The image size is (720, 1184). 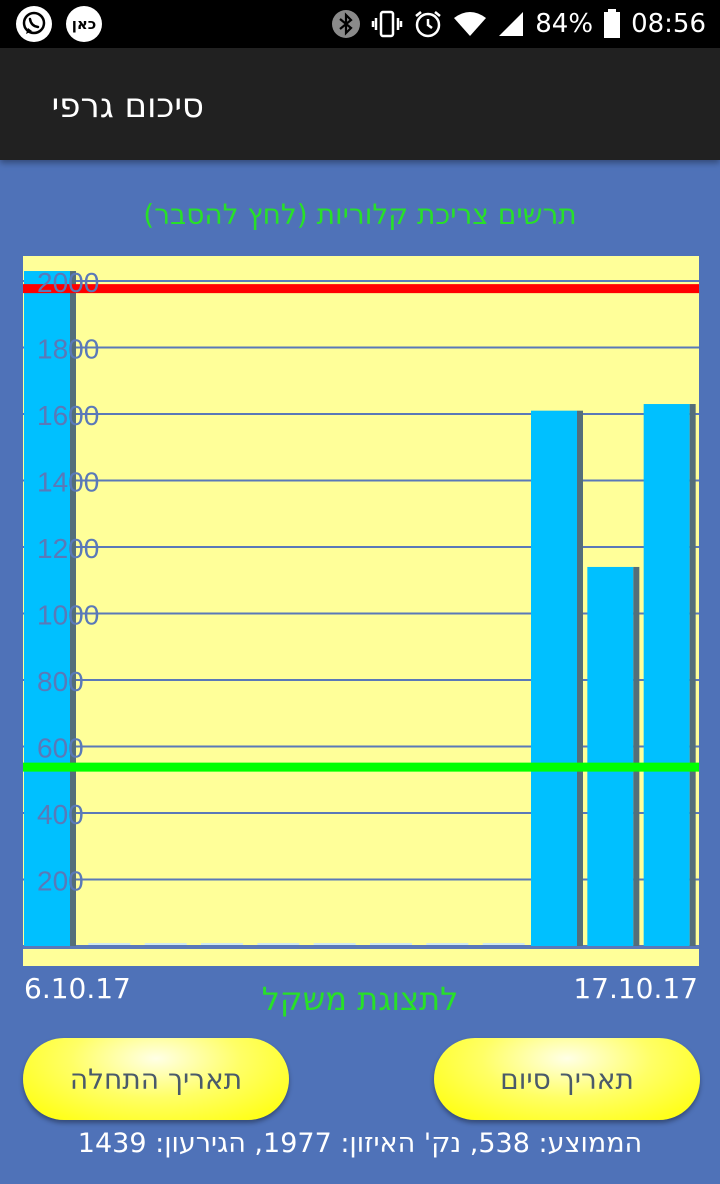 I want to click on y-tick-label: 800, so click(x=60, y=681).